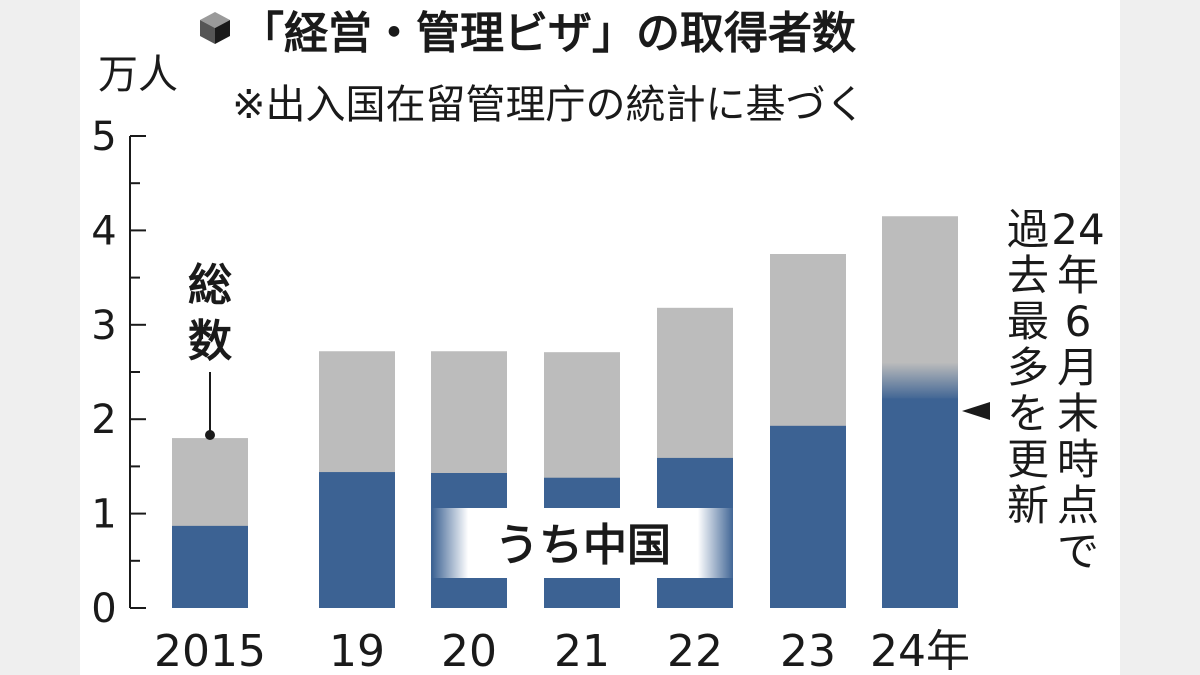  I want to click on annotation-char: 新, so click(1028, 505).